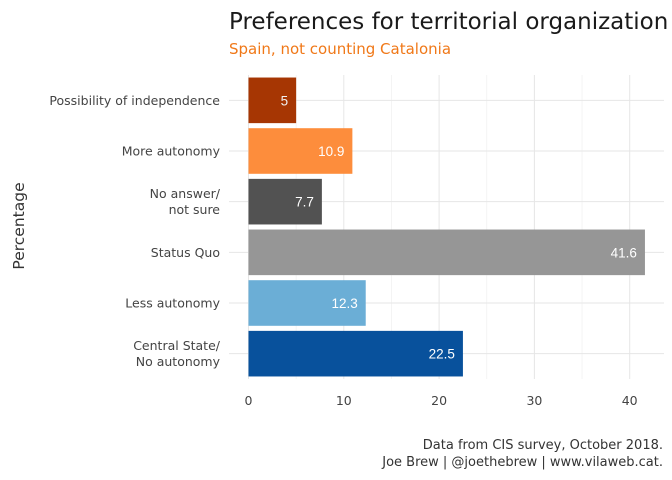  Describe the element at coordinates (439, 400) in the screenshot. I see `x-tick-label: 20` at that location.